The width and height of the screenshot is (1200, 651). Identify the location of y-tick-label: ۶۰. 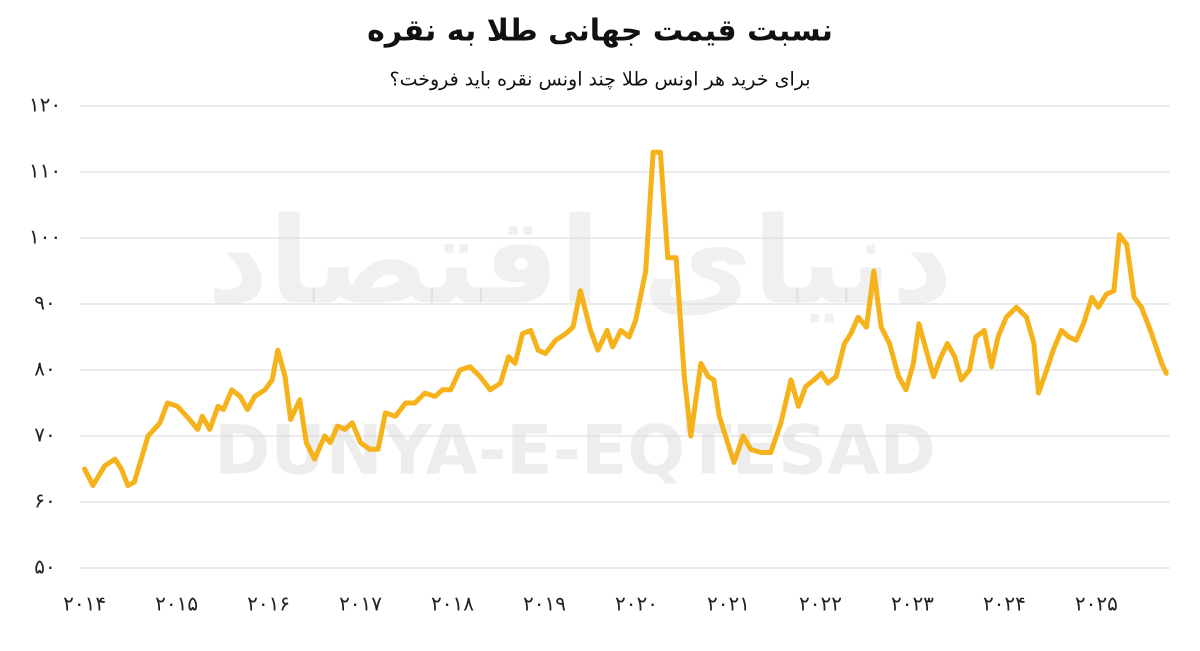
(44, 501).